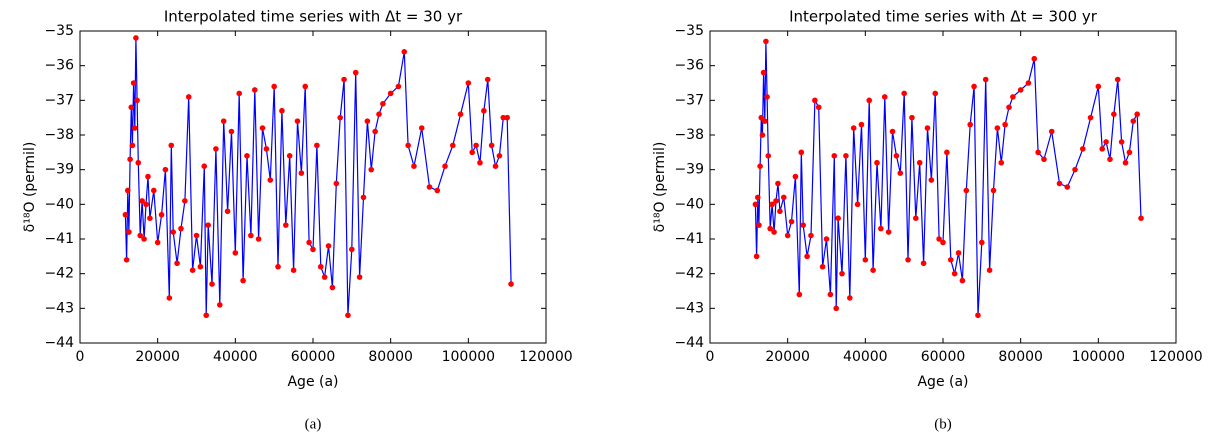  What do you see at coordinates (313, 17) in the screenshot?
I see `chart-title: Interpolated time series with Δt = 30 yr` at bounding box center [313, 17].